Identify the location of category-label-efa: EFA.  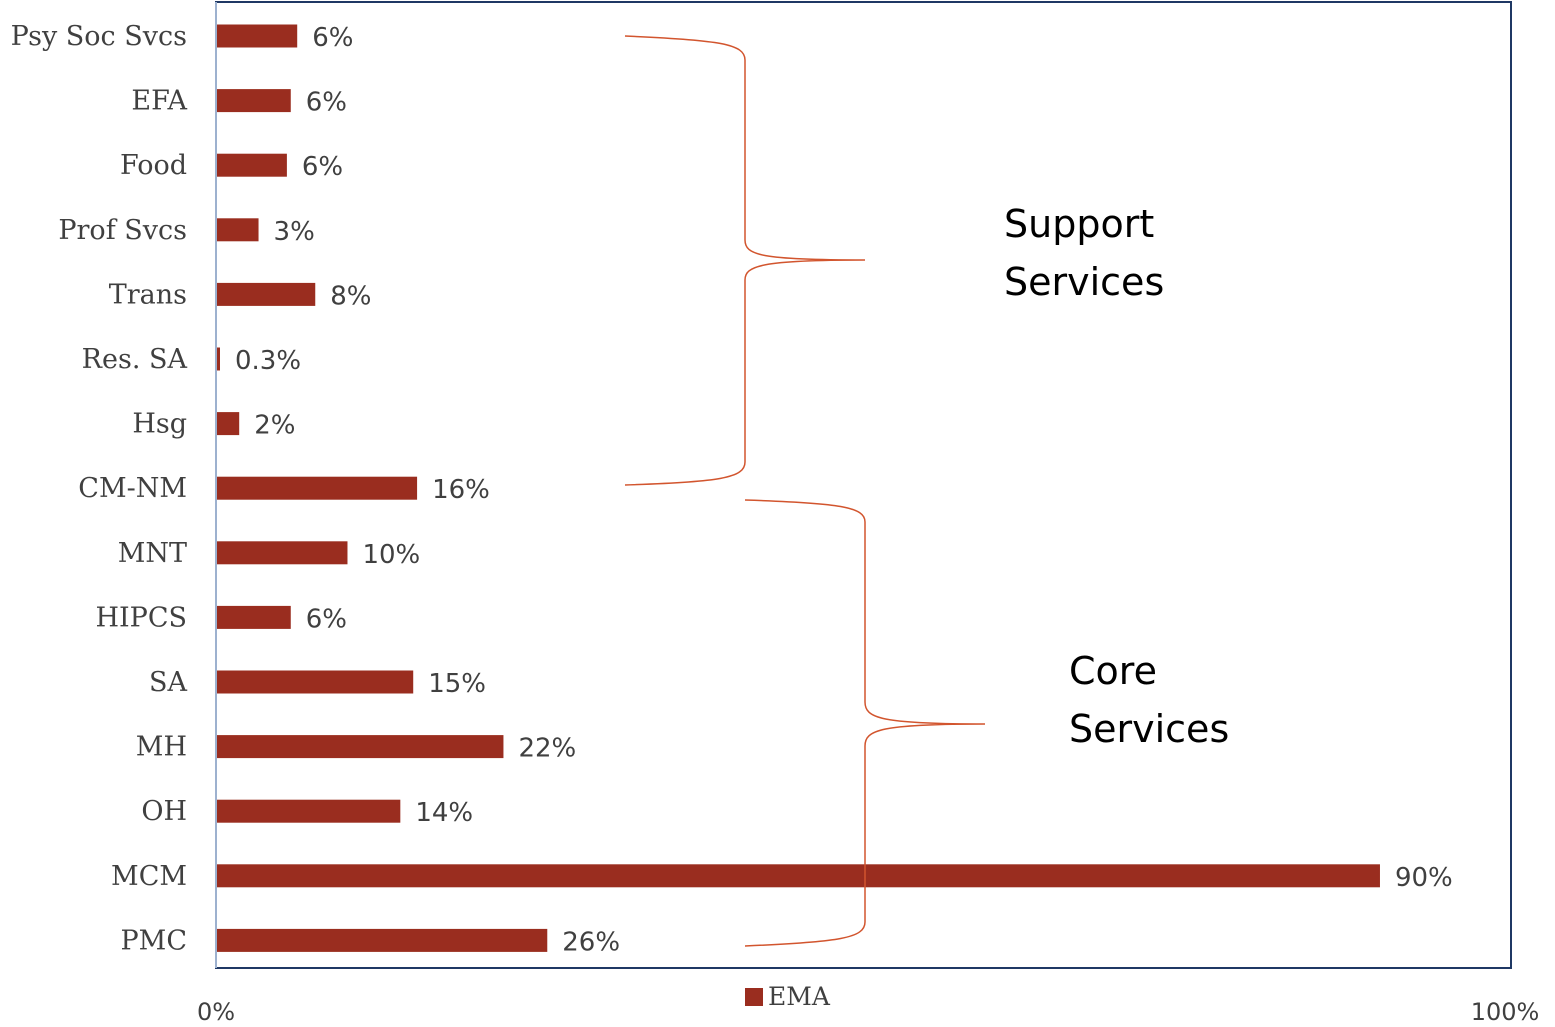
(159, 101).